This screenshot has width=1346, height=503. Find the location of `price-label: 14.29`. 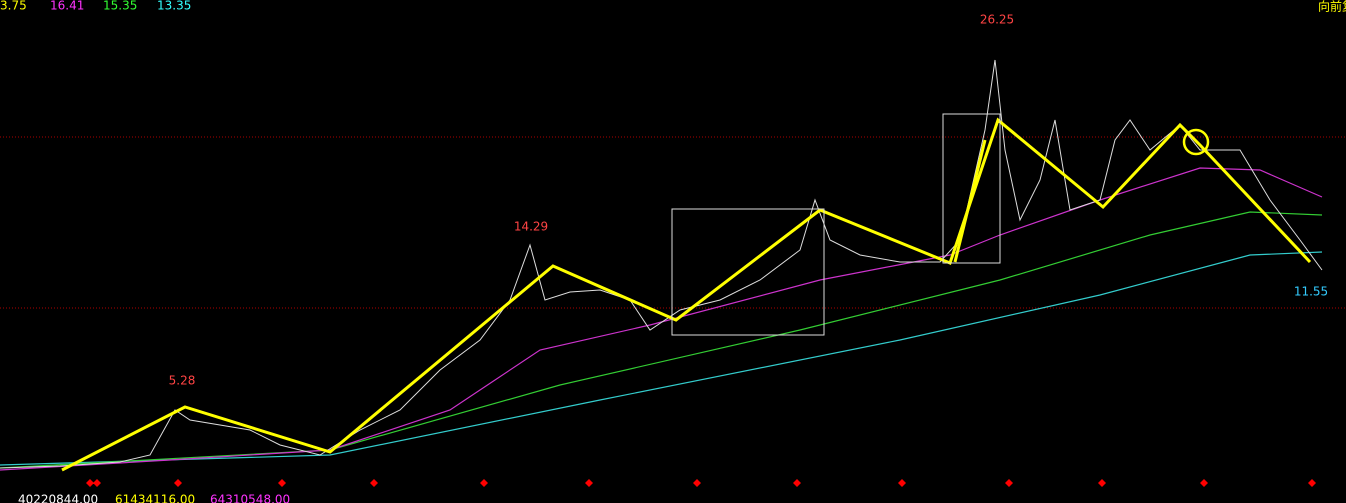

price-label: 14.29 is located at coordinates (531, 227).